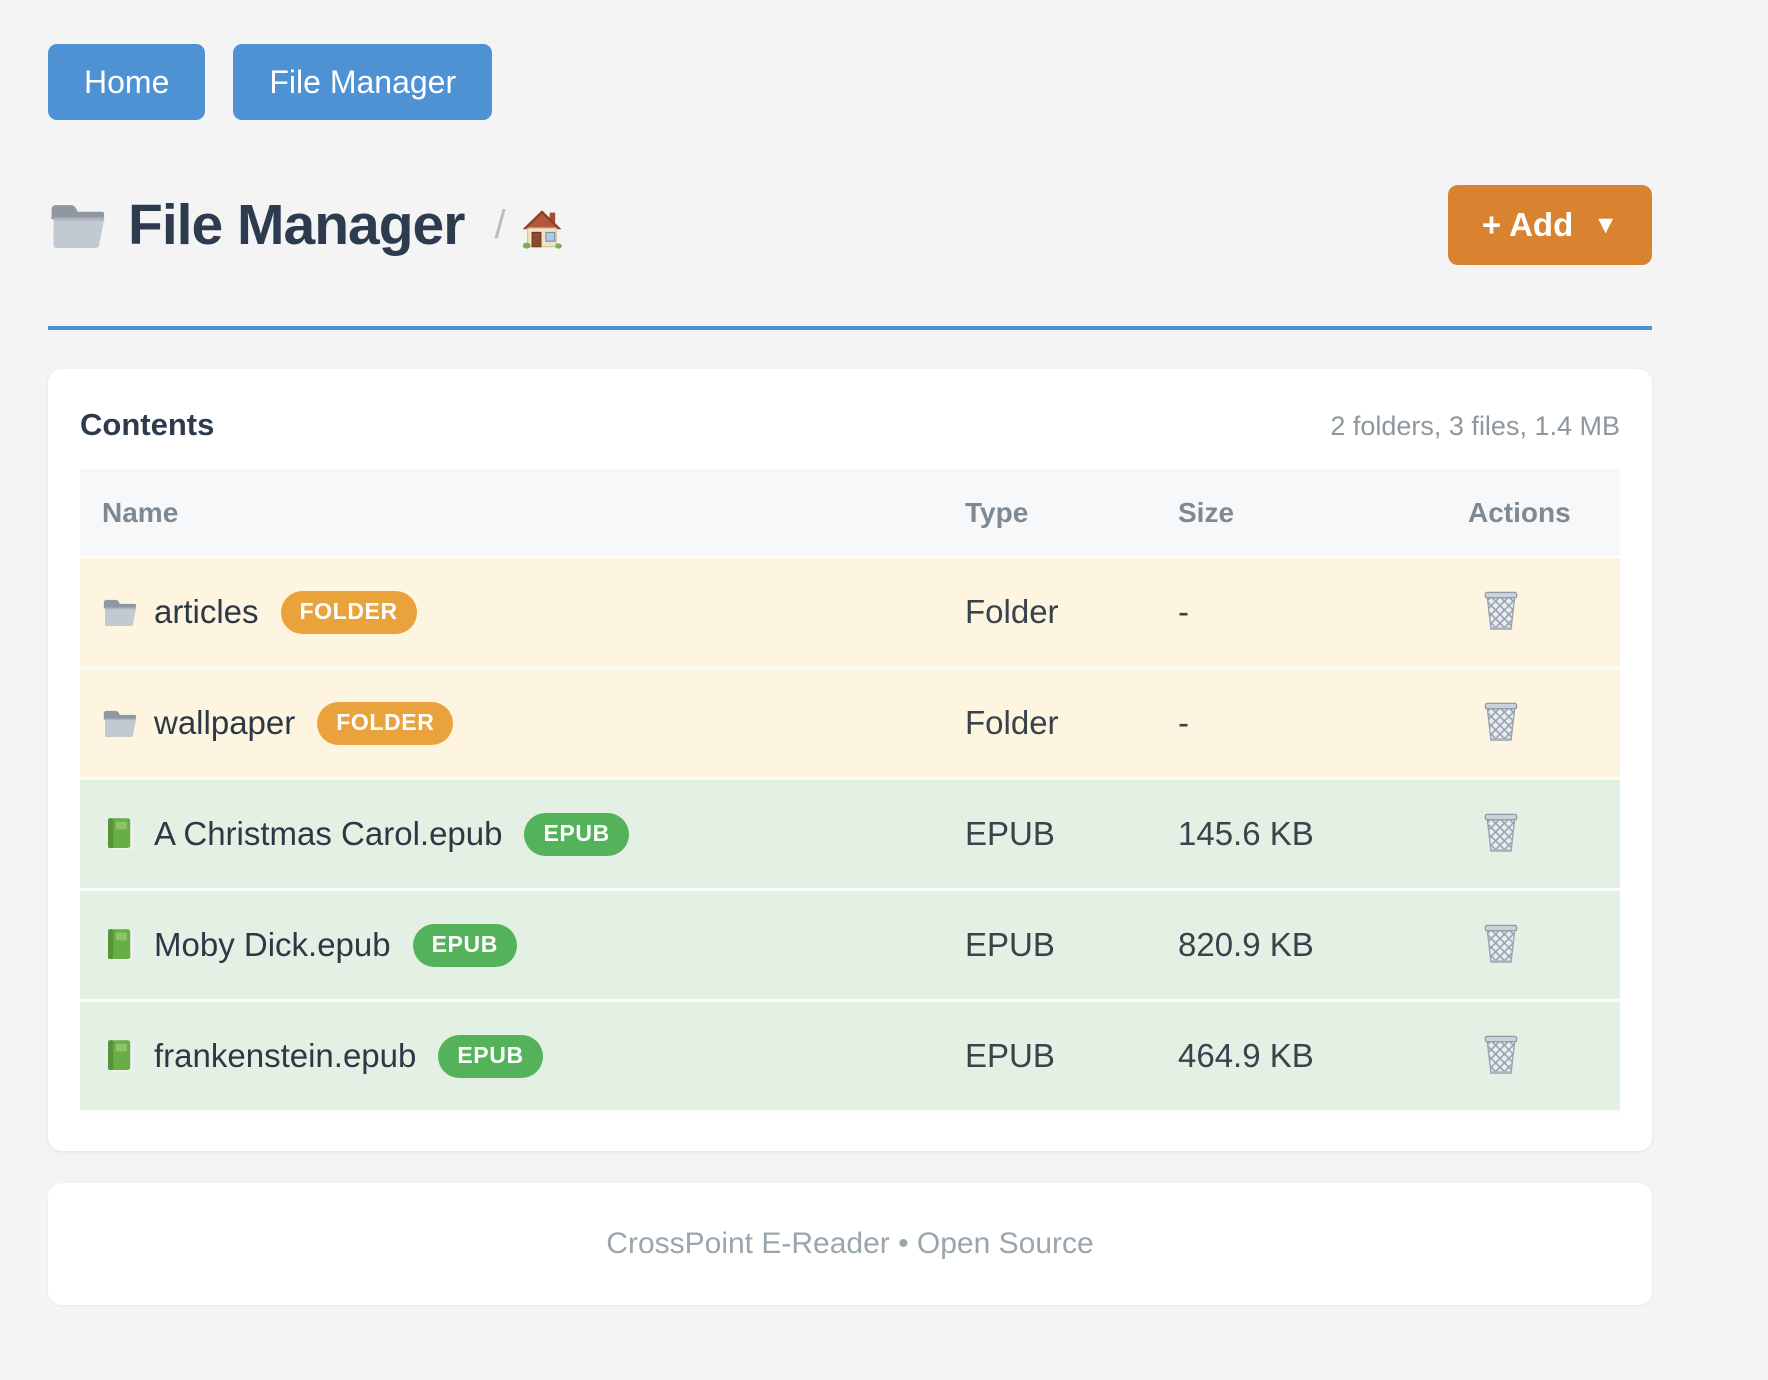  Describe the element at coordinates (1071, 513) in the screenshot. I see `column-header-type: Type` at that location.